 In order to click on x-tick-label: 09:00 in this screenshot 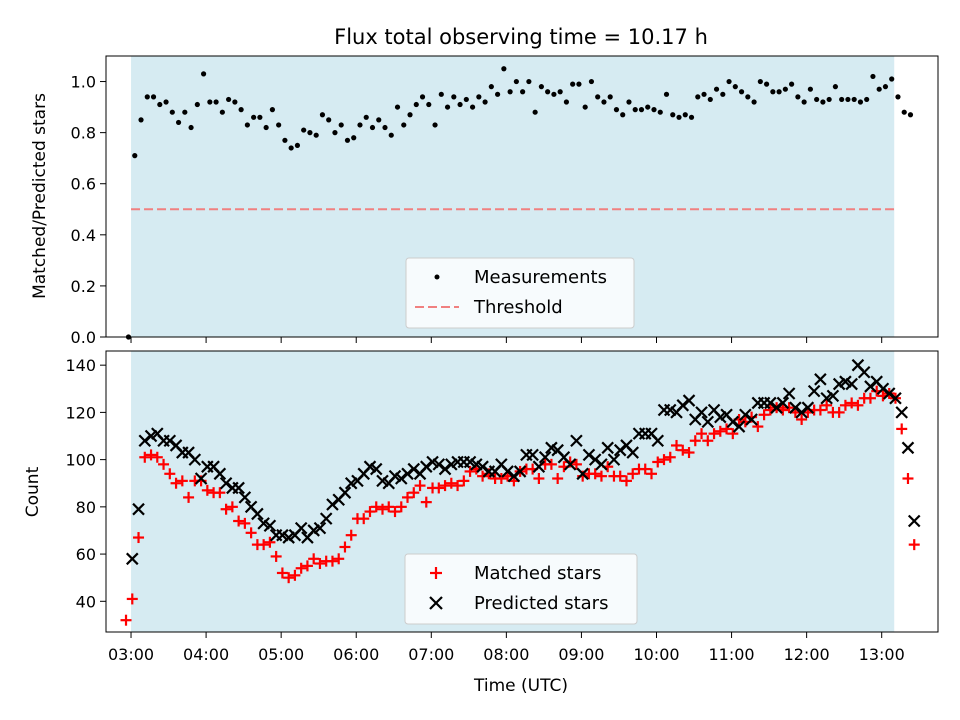, I will do `click(581, 654)`.